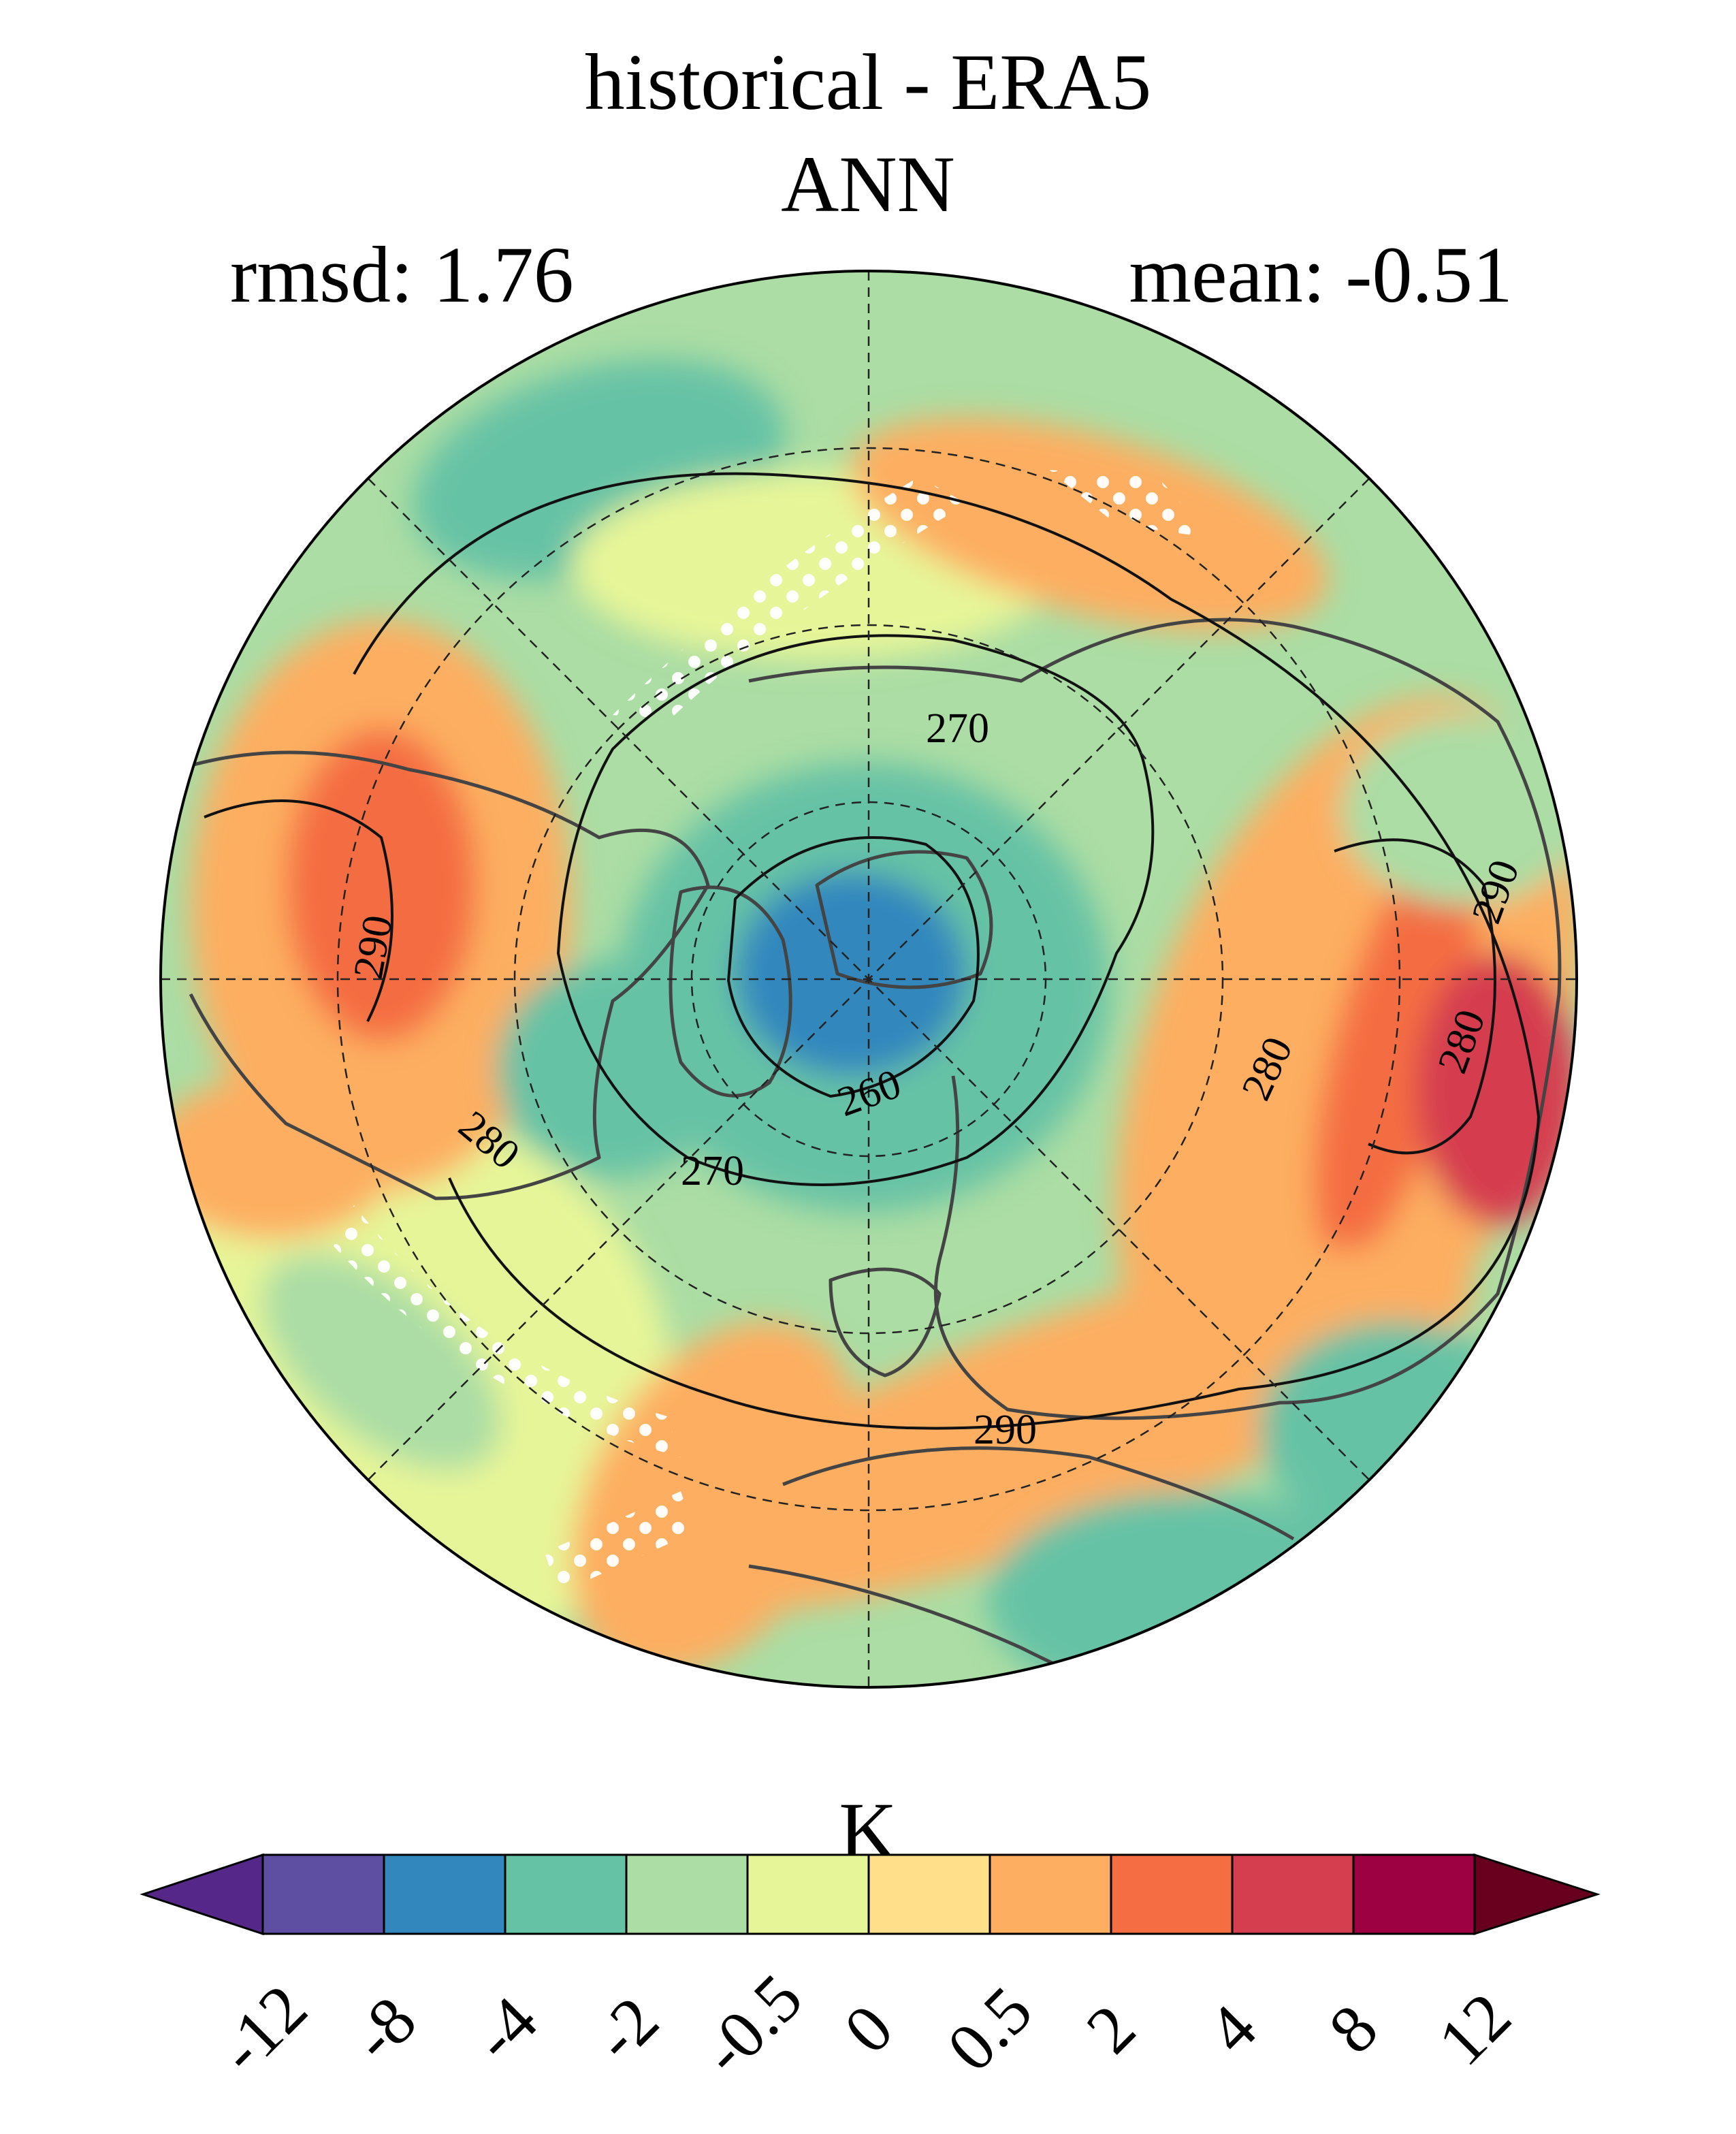 Image resolution: width=1736 pixels, height=2134 pixels. I want to click on stipple-pacific, so click(507, 1331).